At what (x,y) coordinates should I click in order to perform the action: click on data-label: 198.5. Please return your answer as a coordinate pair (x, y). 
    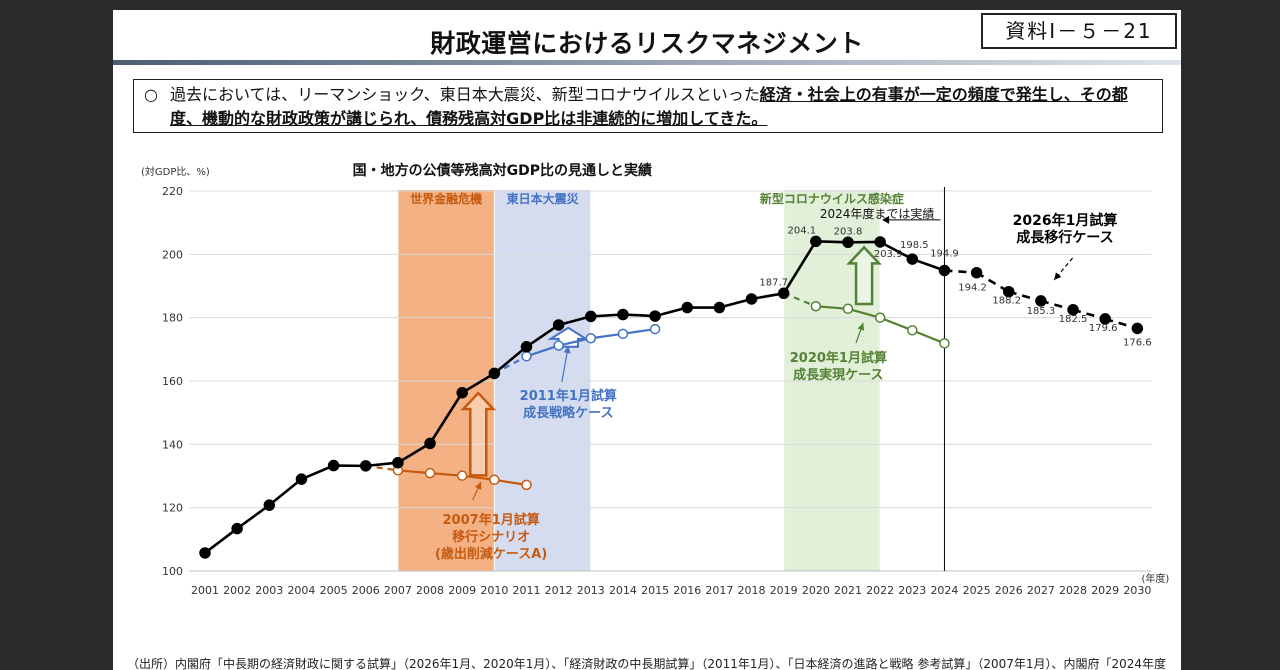
    Looking at the image, I should click on (914, 245).